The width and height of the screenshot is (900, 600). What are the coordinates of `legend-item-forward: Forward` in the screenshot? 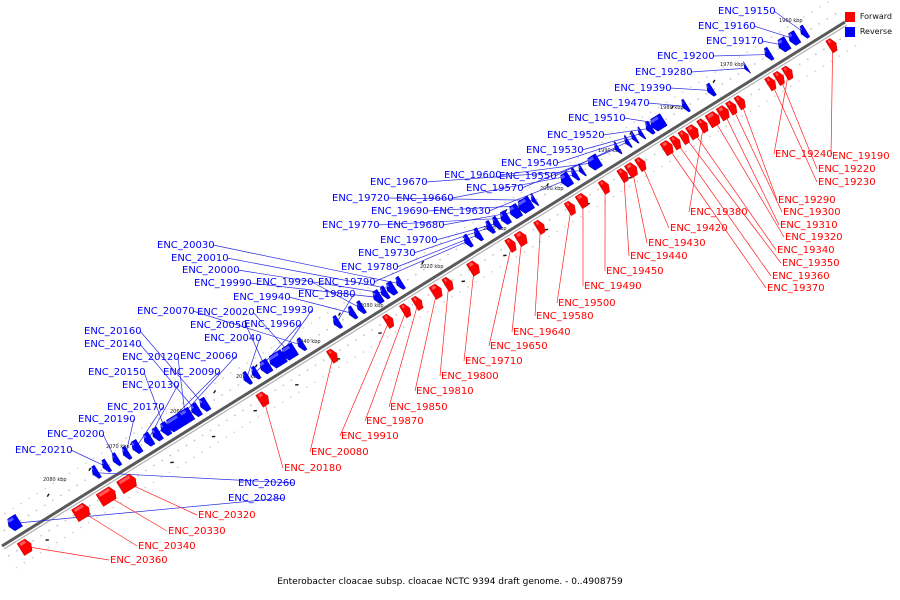 It's located at (868, 16).